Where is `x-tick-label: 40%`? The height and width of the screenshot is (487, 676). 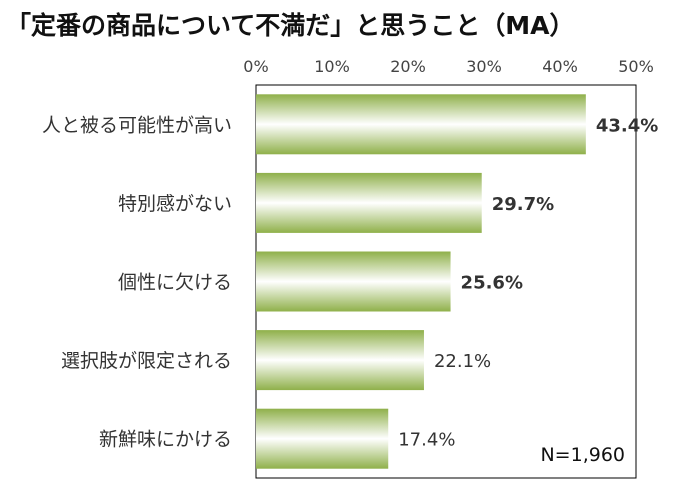 x-tick-label: 40% is located at coordinates (560, 66).